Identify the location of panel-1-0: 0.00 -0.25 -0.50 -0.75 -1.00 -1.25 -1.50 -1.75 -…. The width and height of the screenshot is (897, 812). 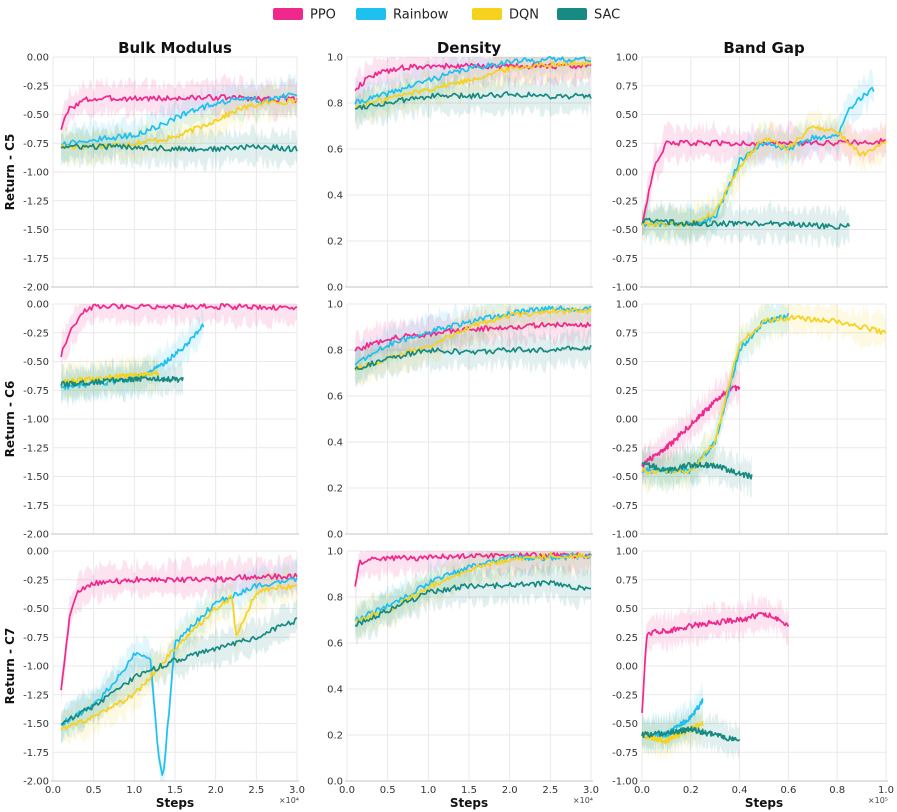
(161, 420).